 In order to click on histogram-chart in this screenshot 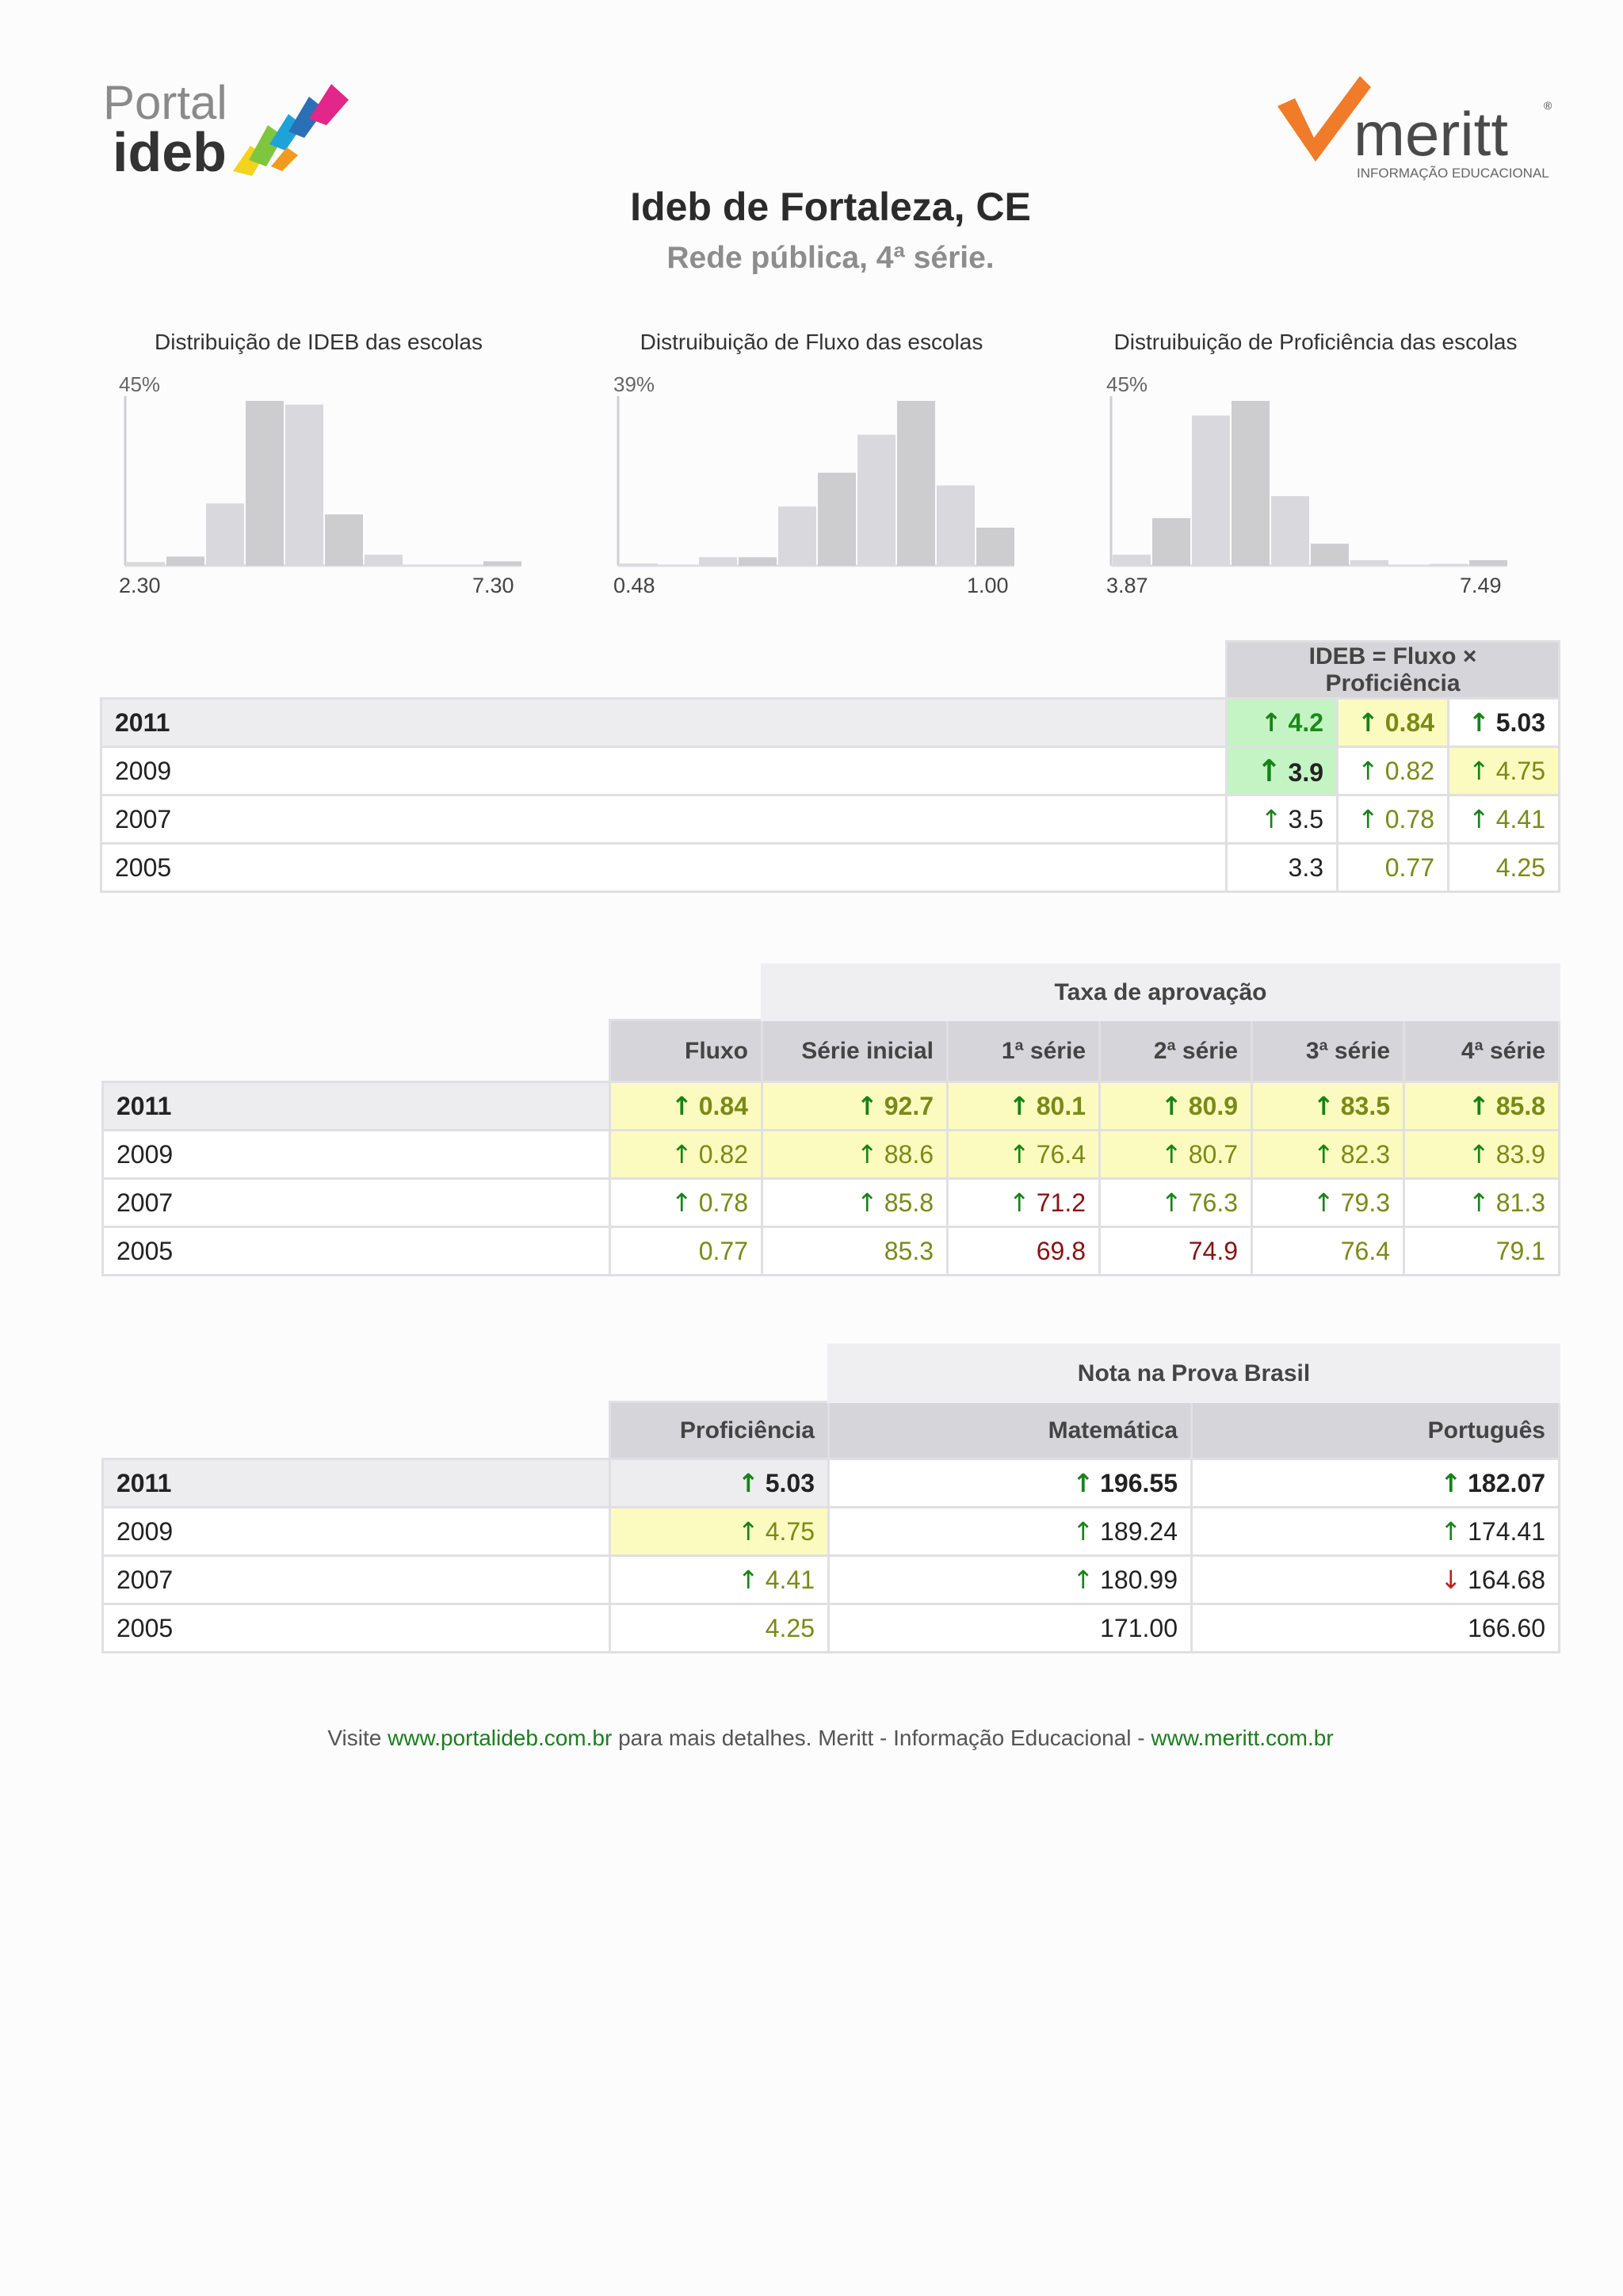, I will do `click(322, 481)`.